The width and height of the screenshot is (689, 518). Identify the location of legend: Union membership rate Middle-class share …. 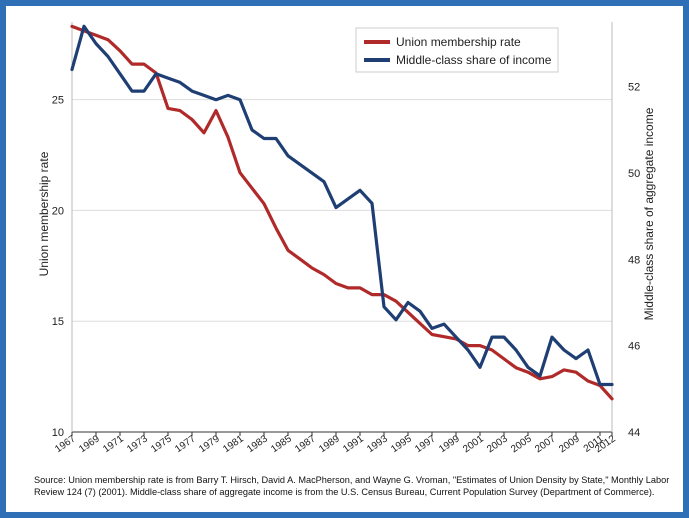
(457, 50).